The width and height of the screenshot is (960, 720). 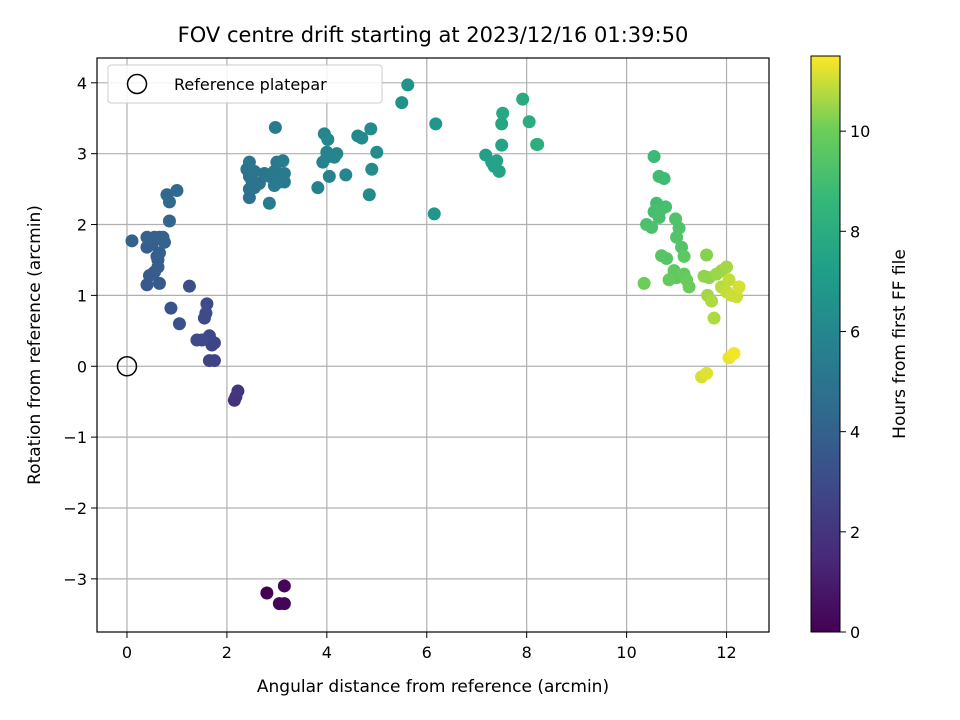 I want to click on colorbar-tick-label: 0, so click(x=855, y=632).